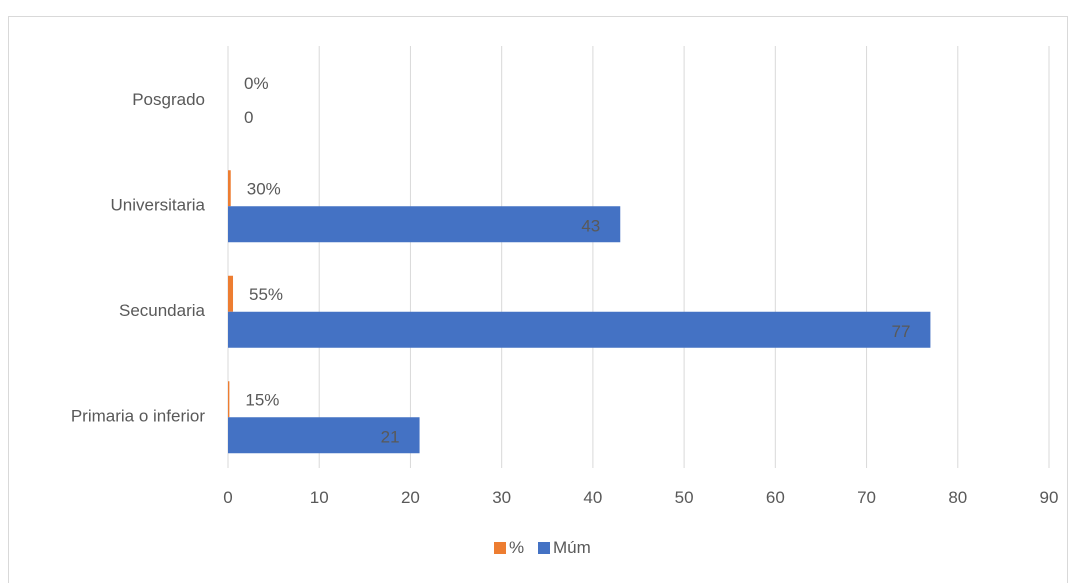 Image resolution: width=1075 pixels, height=583 pixels. I want to click on x-tick-label: 80, so click(957, 497).